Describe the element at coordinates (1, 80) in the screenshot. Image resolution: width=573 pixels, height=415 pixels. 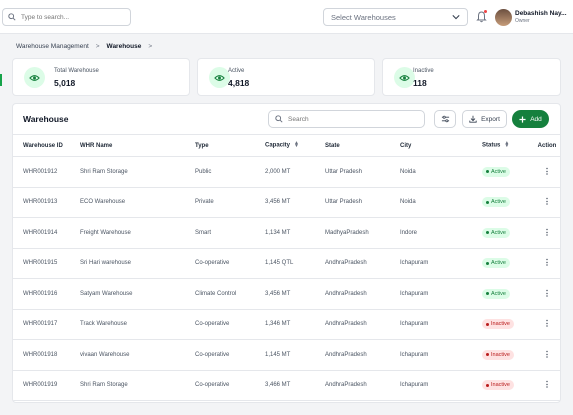
I see `sidebar-edge-indicator` at that location.